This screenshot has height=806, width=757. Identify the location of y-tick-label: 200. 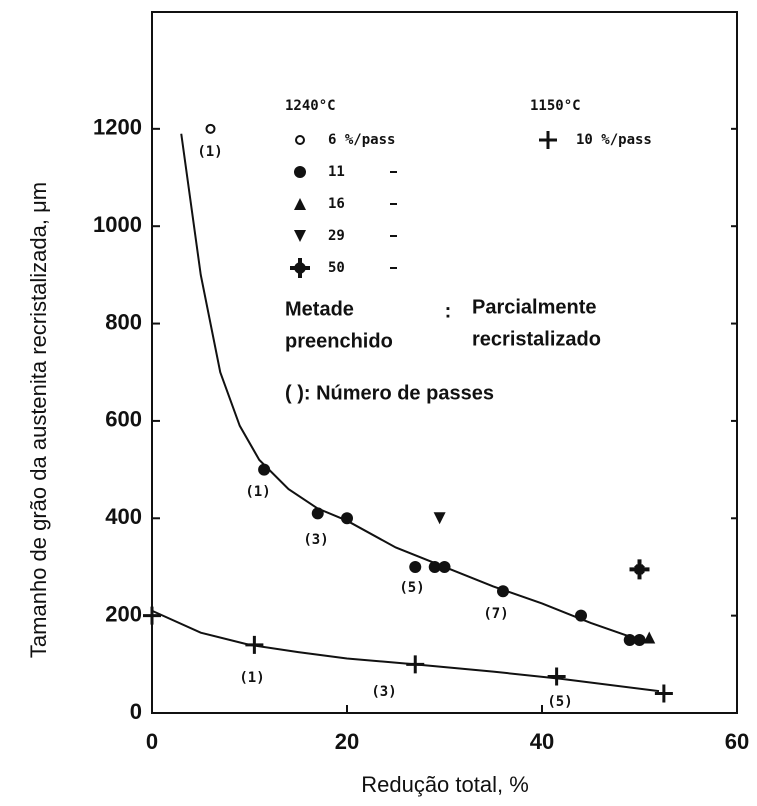
(123, 613).